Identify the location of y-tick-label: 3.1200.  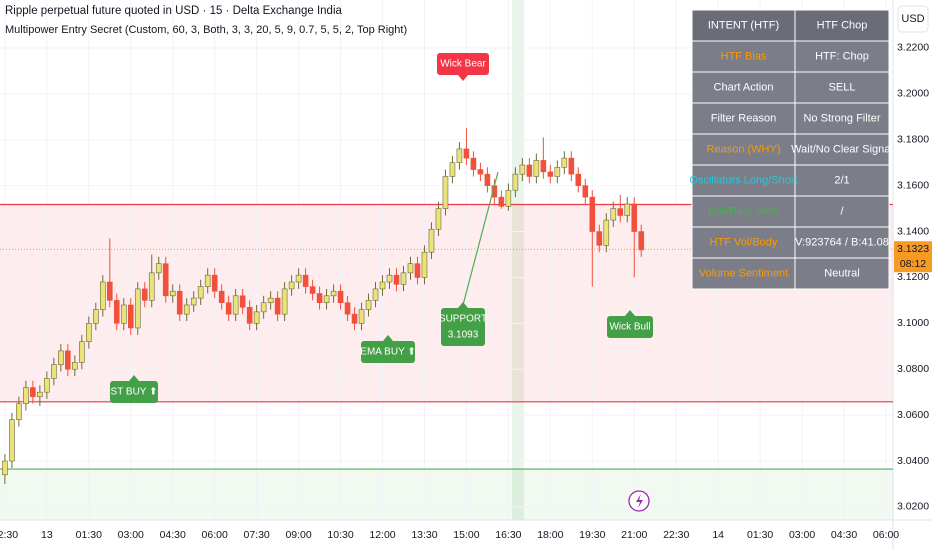
(913, 277).